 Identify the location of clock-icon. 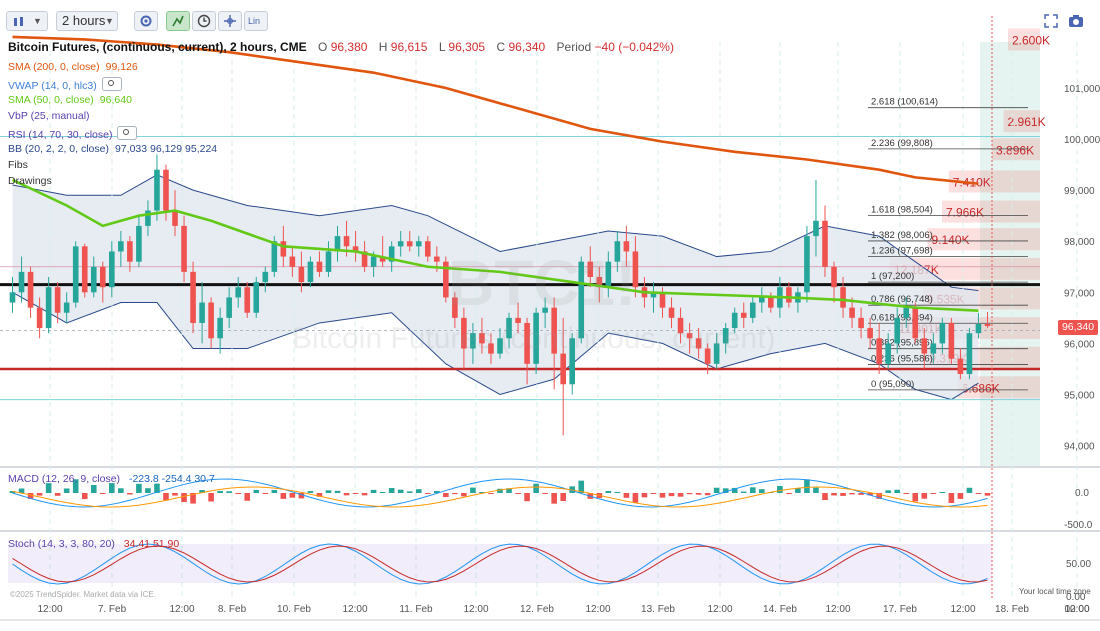
(204, 23).